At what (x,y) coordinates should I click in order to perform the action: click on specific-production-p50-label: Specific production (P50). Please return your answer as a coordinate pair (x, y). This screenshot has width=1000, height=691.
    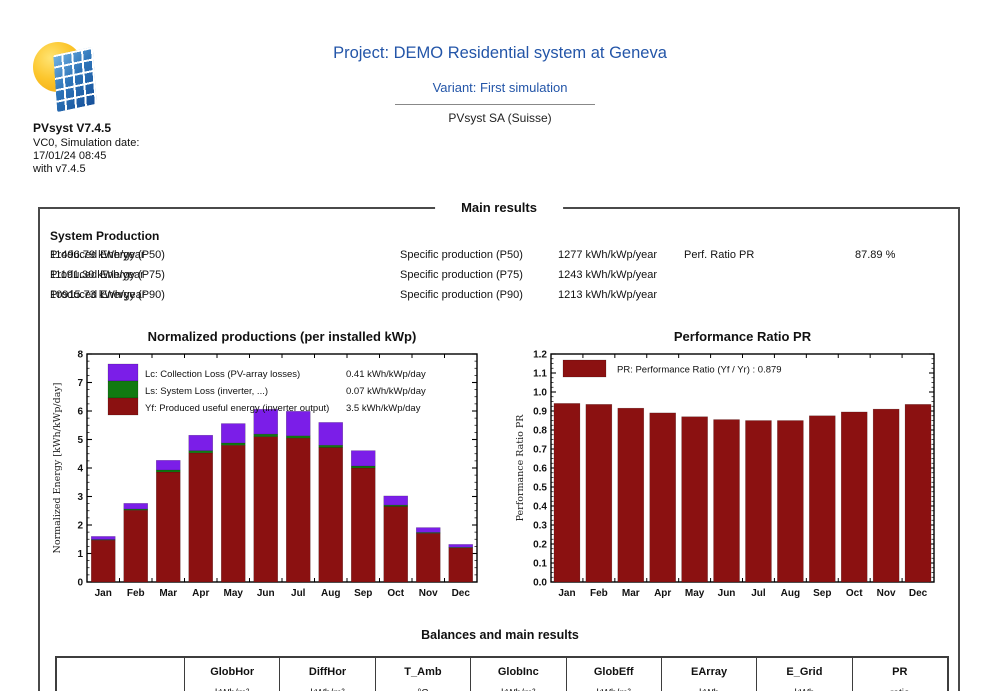
    Looking at the image, I should click on (461, 255).